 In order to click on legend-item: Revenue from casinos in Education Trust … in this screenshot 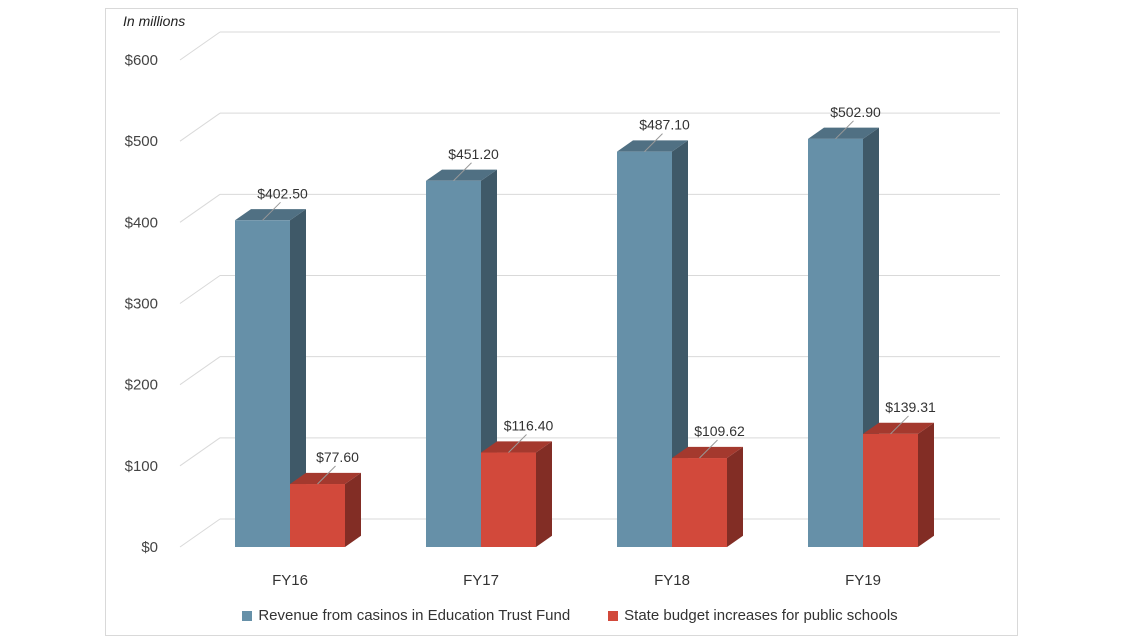, I will do `click(406, 615)`.